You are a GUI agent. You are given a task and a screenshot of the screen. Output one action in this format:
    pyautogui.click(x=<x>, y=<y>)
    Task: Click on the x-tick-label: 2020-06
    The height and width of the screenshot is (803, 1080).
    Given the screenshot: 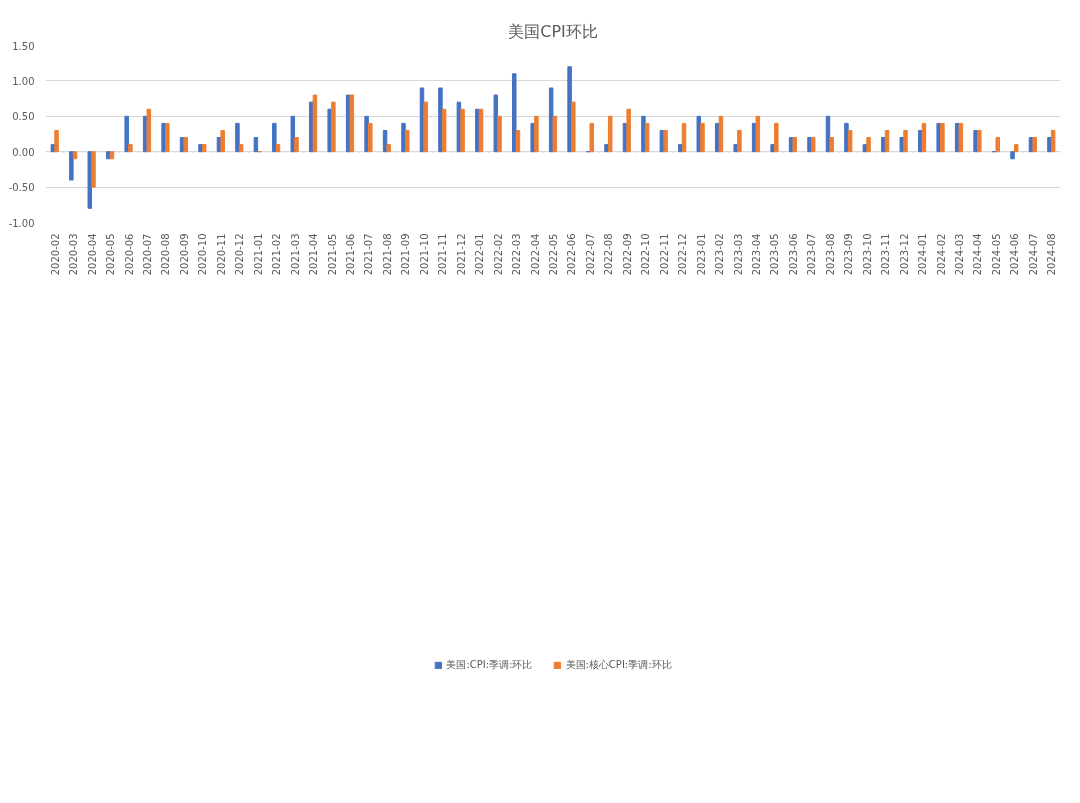 What is the action you would take?
    pyautogui.click(x=129, y=254)
    